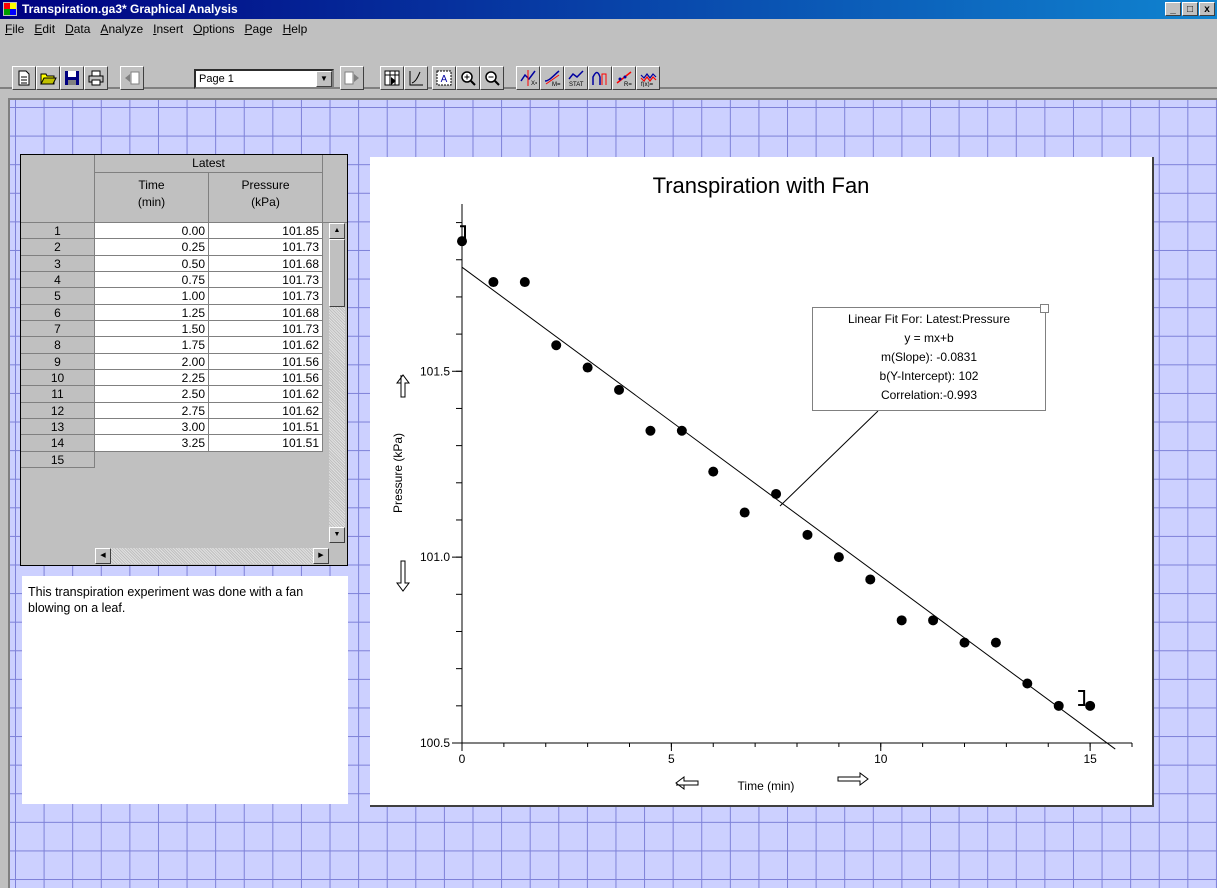  I want to click on column-header-time: Time (min), so click(152, 198).